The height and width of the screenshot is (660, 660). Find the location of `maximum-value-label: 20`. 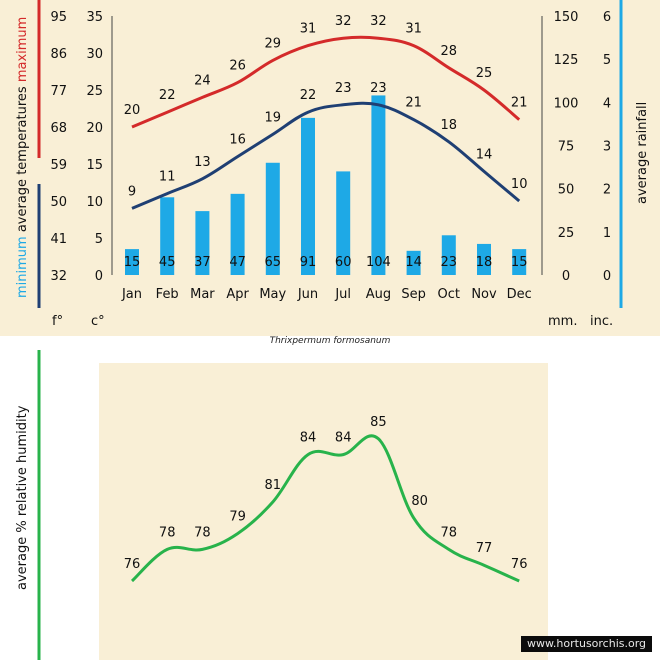

maximum-value-label: 20 is located at coordinates (132, 110).